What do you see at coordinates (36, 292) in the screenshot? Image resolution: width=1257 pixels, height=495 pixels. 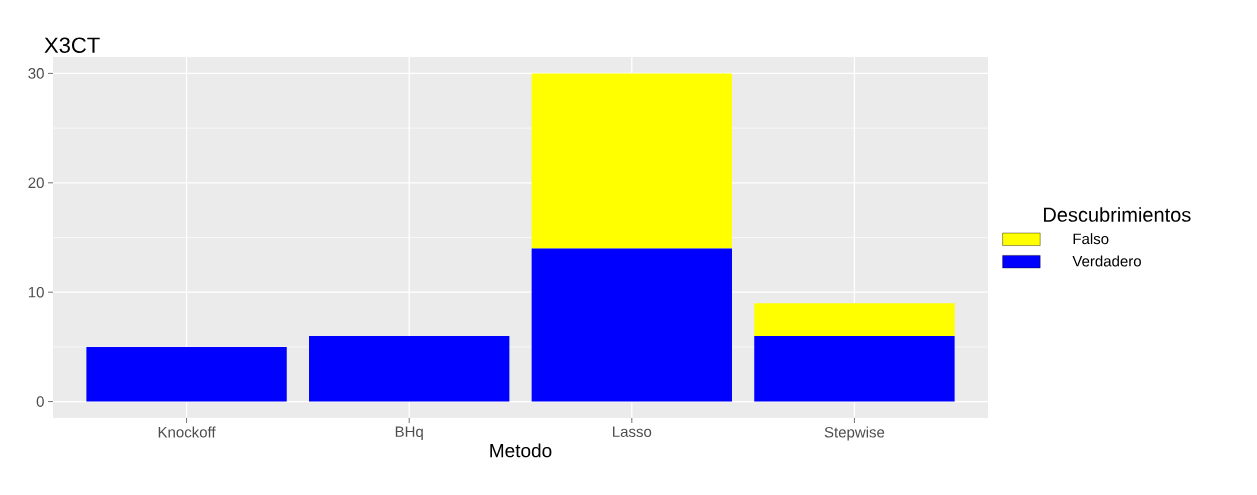 I see `y-tick-label: 10` at bounding box center [36, 292].